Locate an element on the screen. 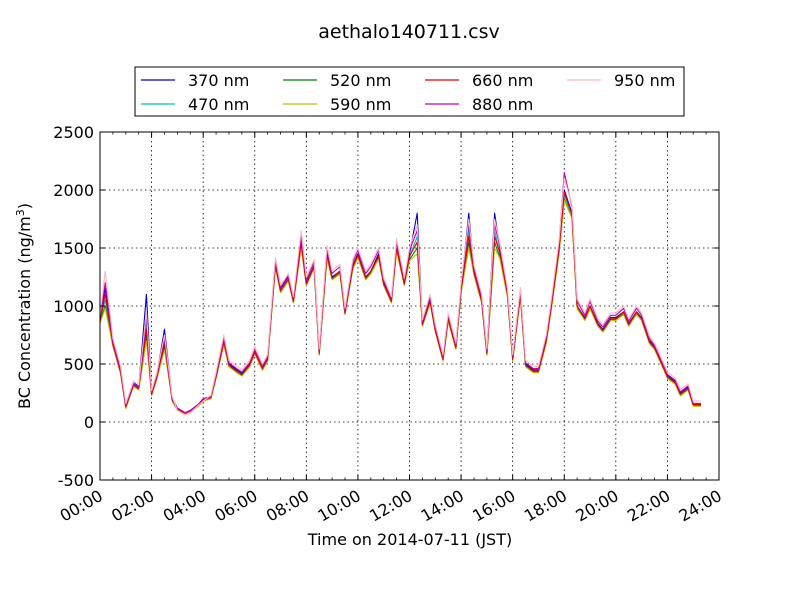 Image resolution: width=800 pixels, height=600 pixels. legend-box is located at coordinates (409, 91).